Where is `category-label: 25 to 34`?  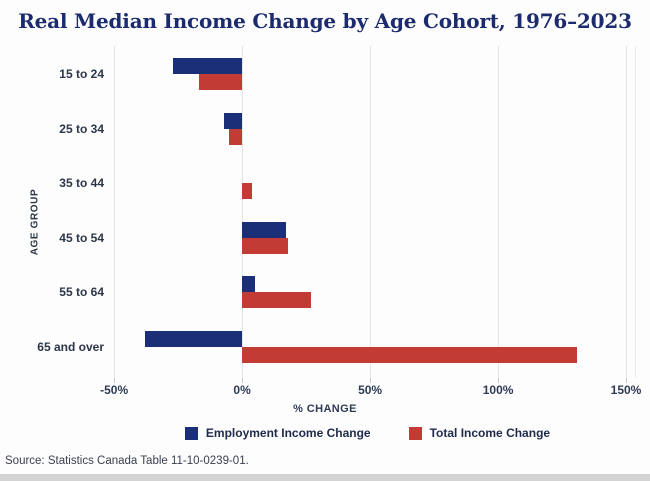
category-label: 25 to 34 is located at coordinates (81, 128).